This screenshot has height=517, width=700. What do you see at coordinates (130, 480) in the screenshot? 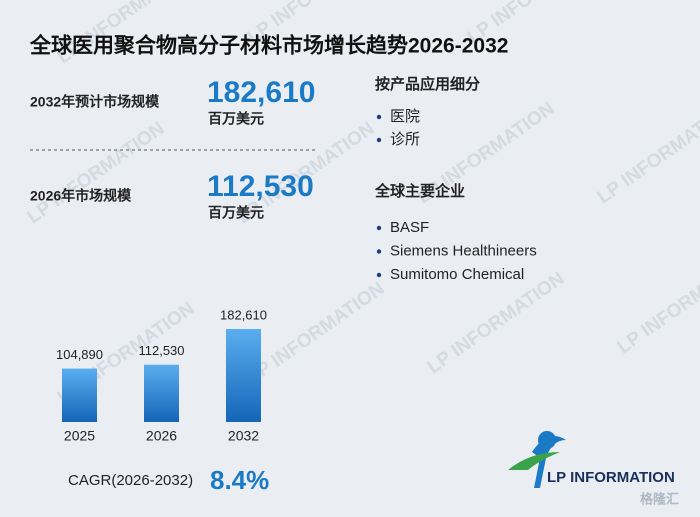
I see `cagr-label: CAGR(2026-2032)` at bounding box center [130, 480].